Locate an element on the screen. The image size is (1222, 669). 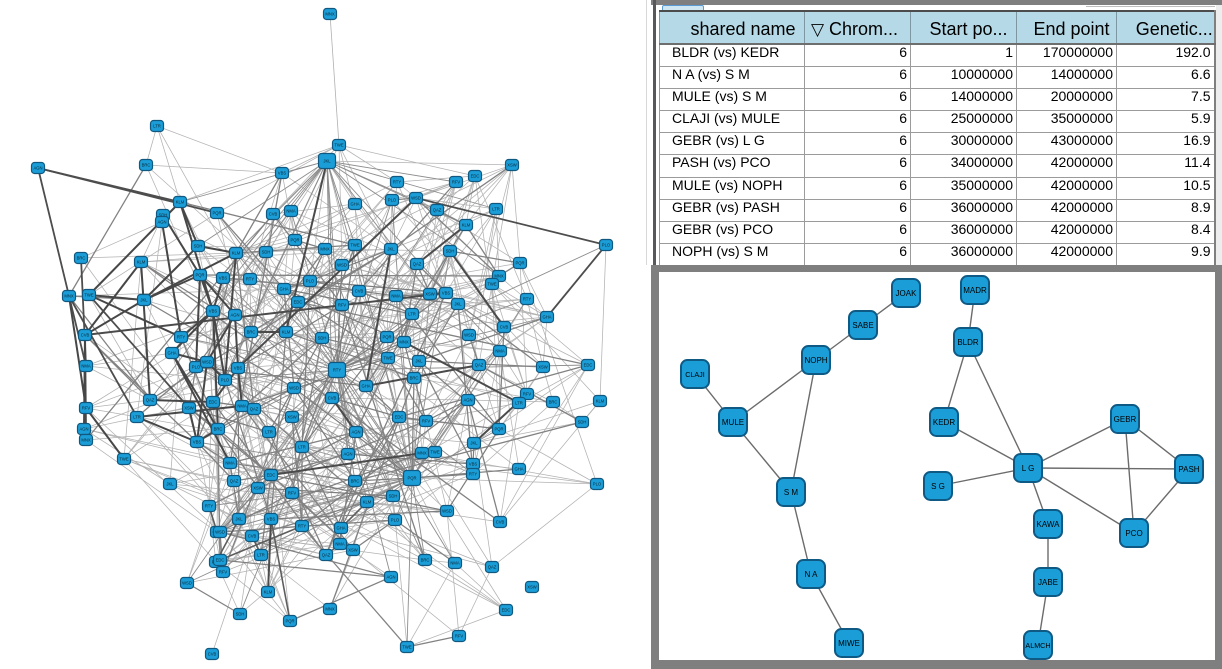
svg-text: BLDR is located at coordinates (968, 342).